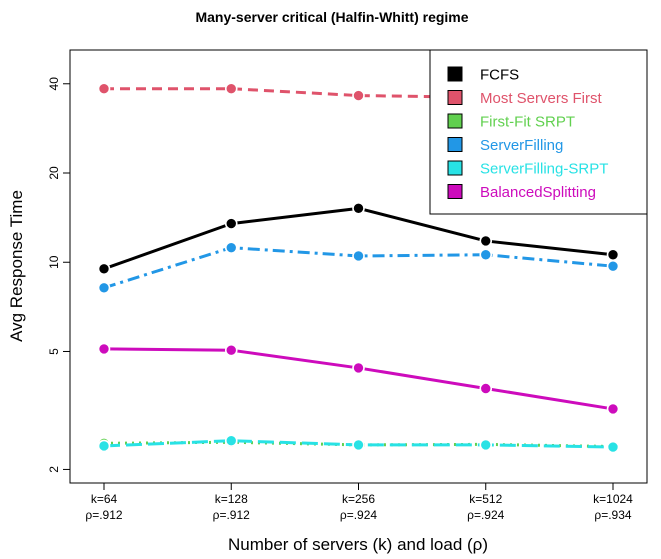 Image resolution: width=661 pixels, height=559 pixels. I want to click on legend-item: ServerFilling-SRPT, so click(527, 169).